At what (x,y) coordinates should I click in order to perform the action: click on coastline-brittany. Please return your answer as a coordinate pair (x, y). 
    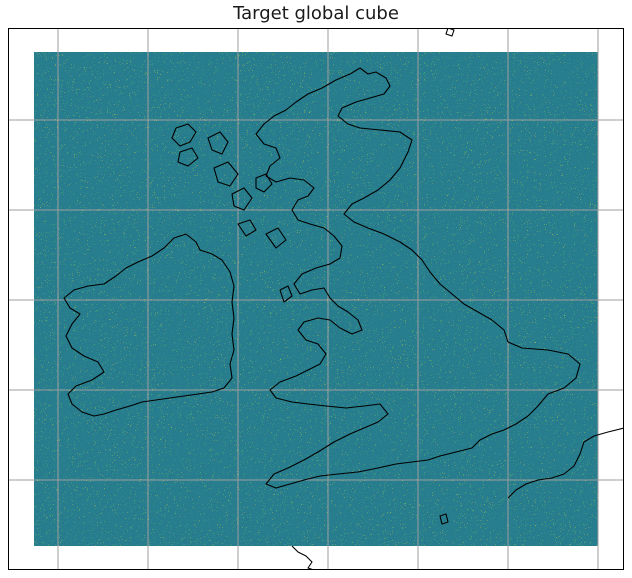
    Looking at the image, I should click on (303, 557).